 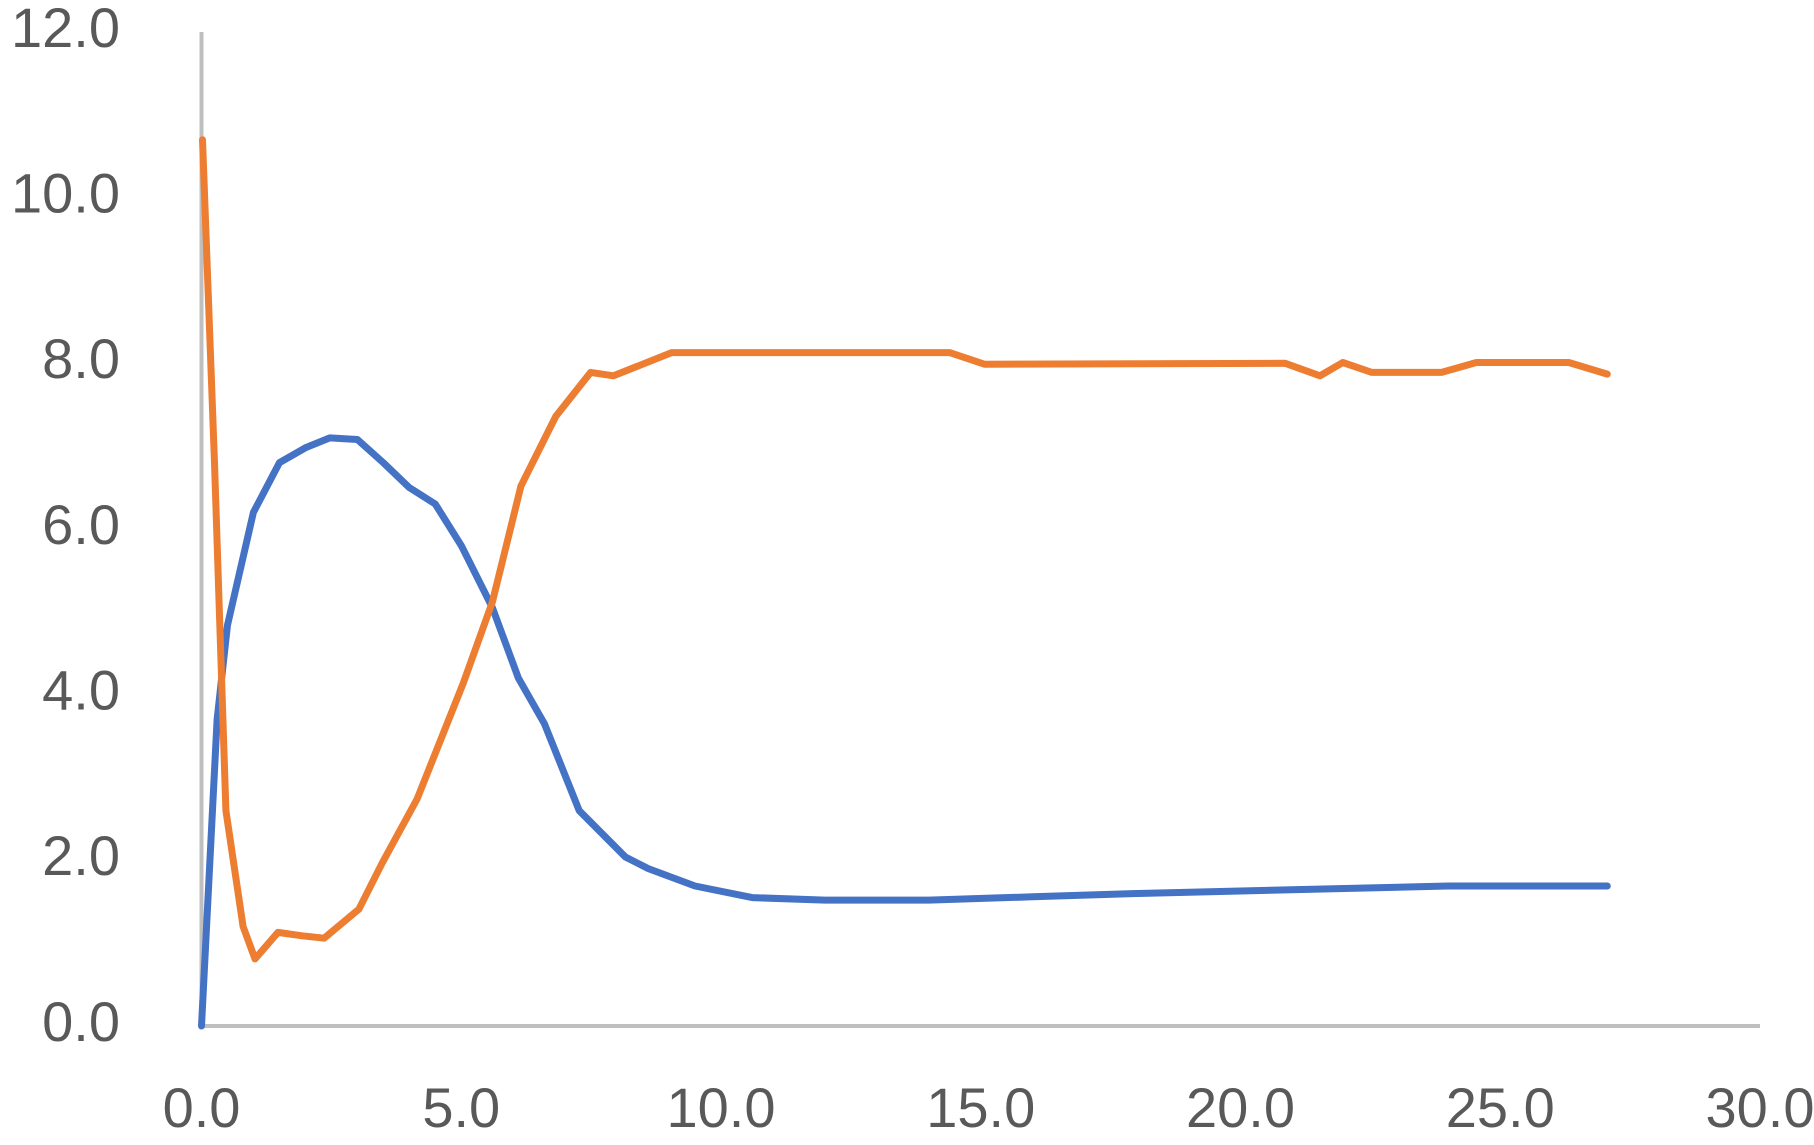 What do you see at coordinates (980, 1107) in the screenshot?
I see `x-tick-label: 15.0` at bounding box center [980, 1107].